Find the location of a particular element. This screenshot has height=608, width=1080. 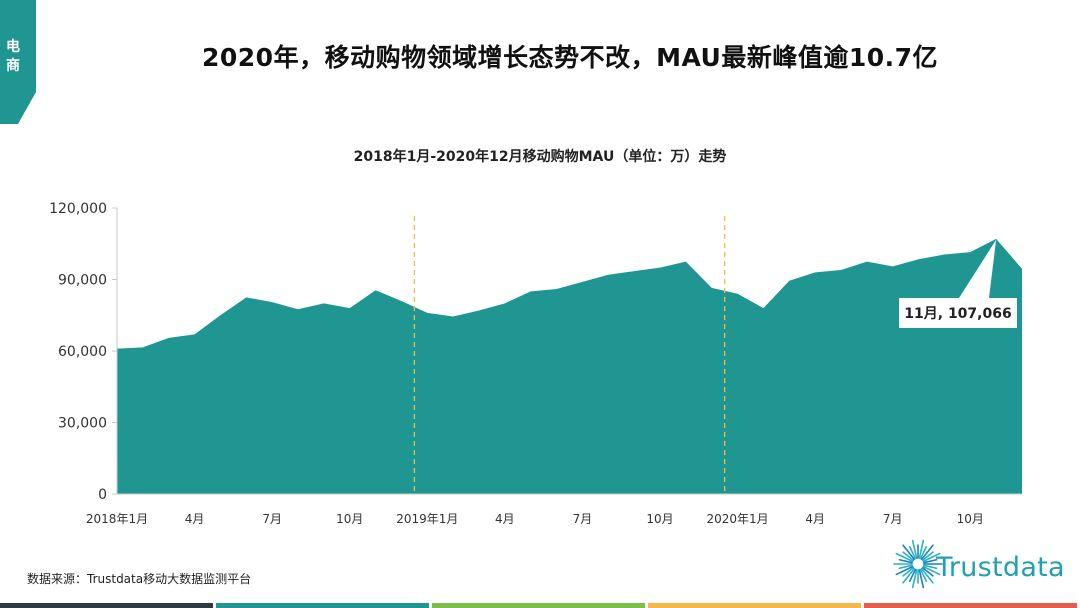

logo-wordmark: Trustdata is located at coordinates (1000, 567).